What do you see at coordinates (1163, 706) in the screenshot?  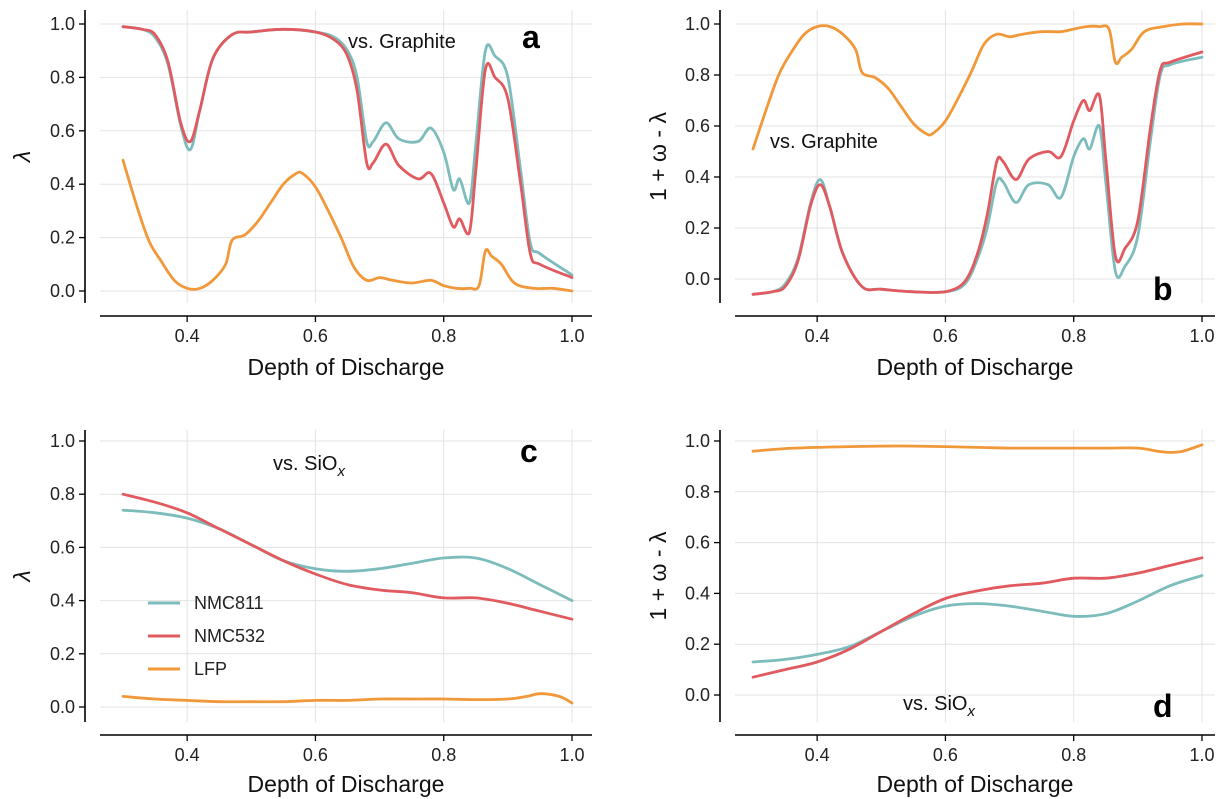 I see `panel-letter: d` at bounding box center [1163, 706].